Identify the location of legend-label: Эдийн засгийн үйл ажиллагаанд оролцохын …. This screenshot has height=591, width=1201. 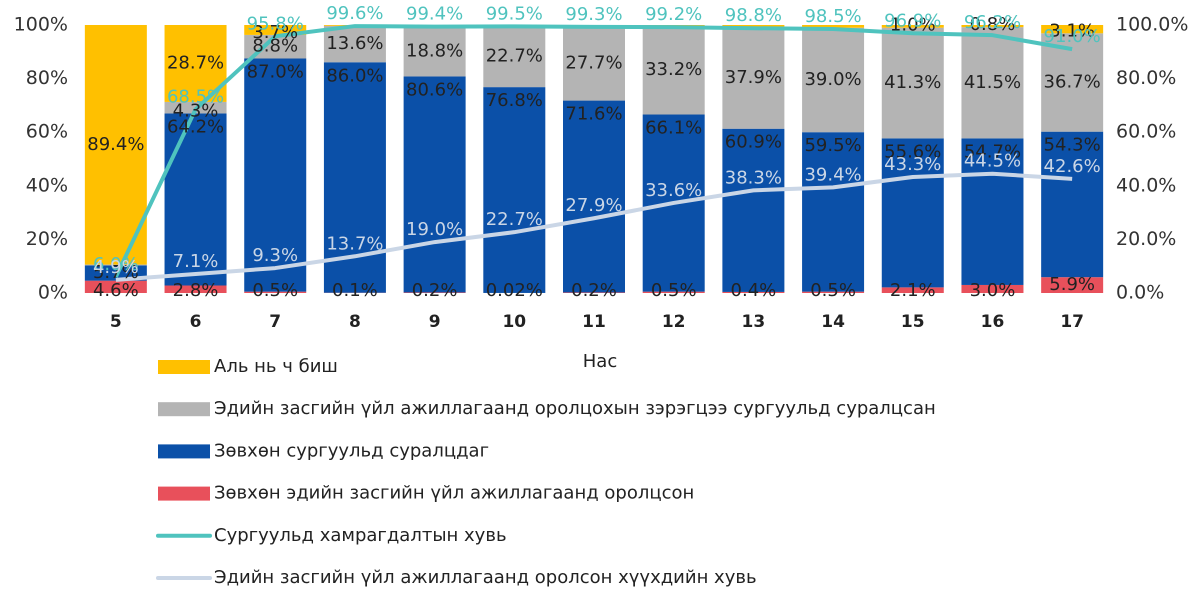
(575, 408).